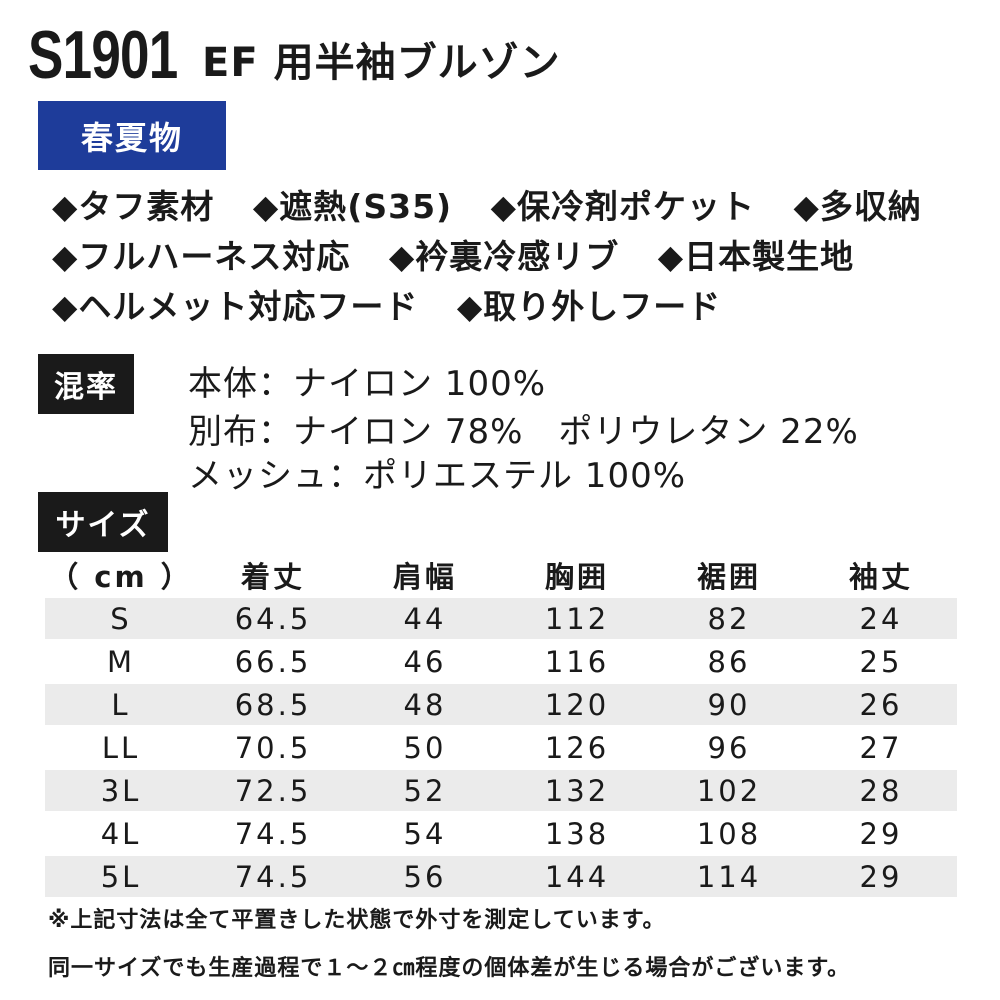 This screenshot has width=1000, height=1000. What do you see at coordinates (357, 920) in the screenshot?
I see `measurement-note: ※上記寸法は全て平置きした状態で外寸を測定しています。` at bounding box center [357, 920].